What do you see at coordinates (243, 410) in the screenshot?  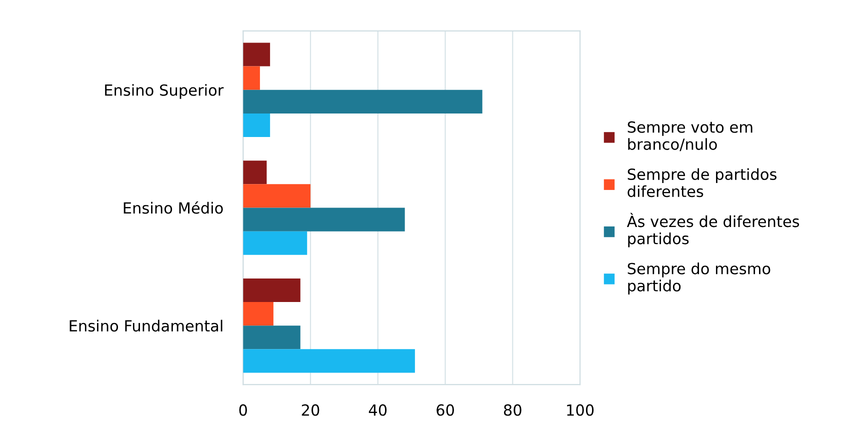 I see `x-tick-label: 0` at bounding box center [243, 410].